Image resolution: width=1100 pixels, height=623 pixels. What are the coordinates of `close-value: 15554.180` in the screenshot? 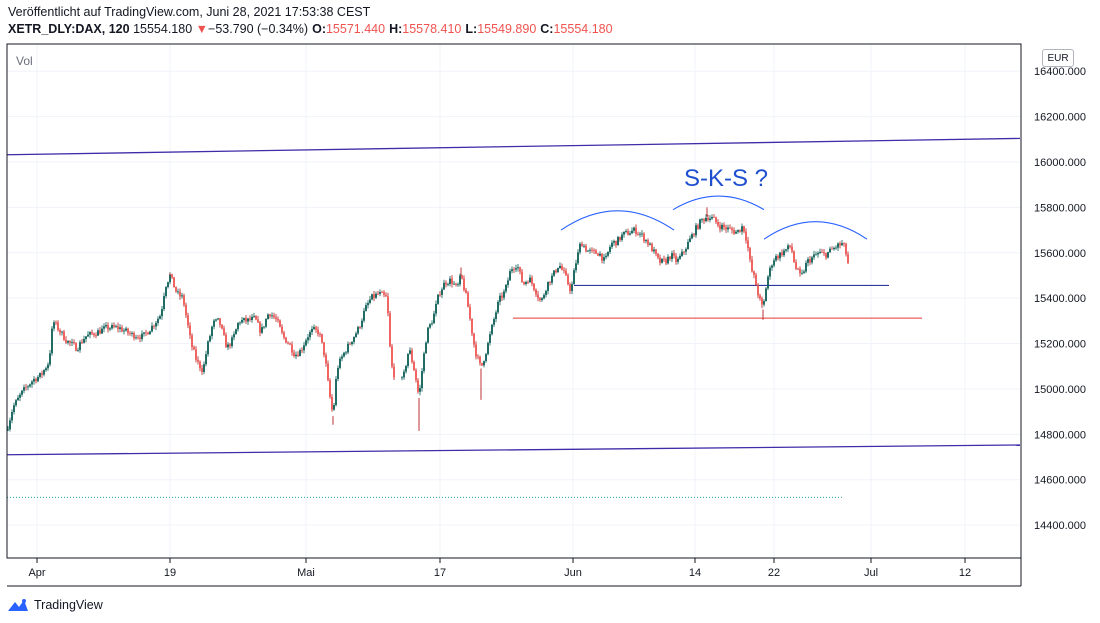 It's located at (583, 29).